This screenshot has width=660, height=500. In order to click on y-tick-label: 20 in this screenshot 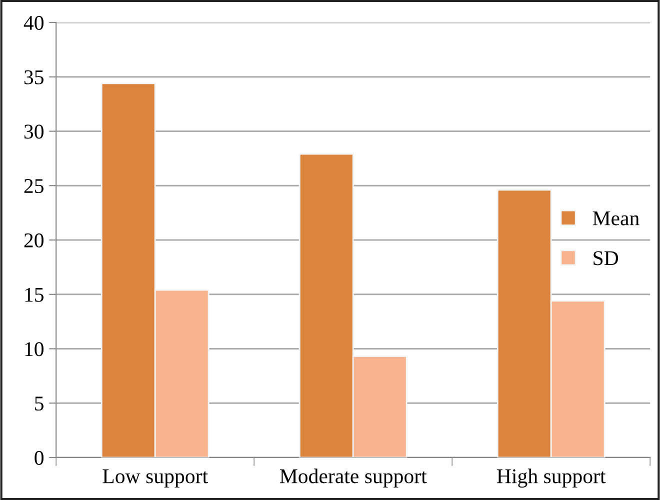, I will do `click(34, 240)`.